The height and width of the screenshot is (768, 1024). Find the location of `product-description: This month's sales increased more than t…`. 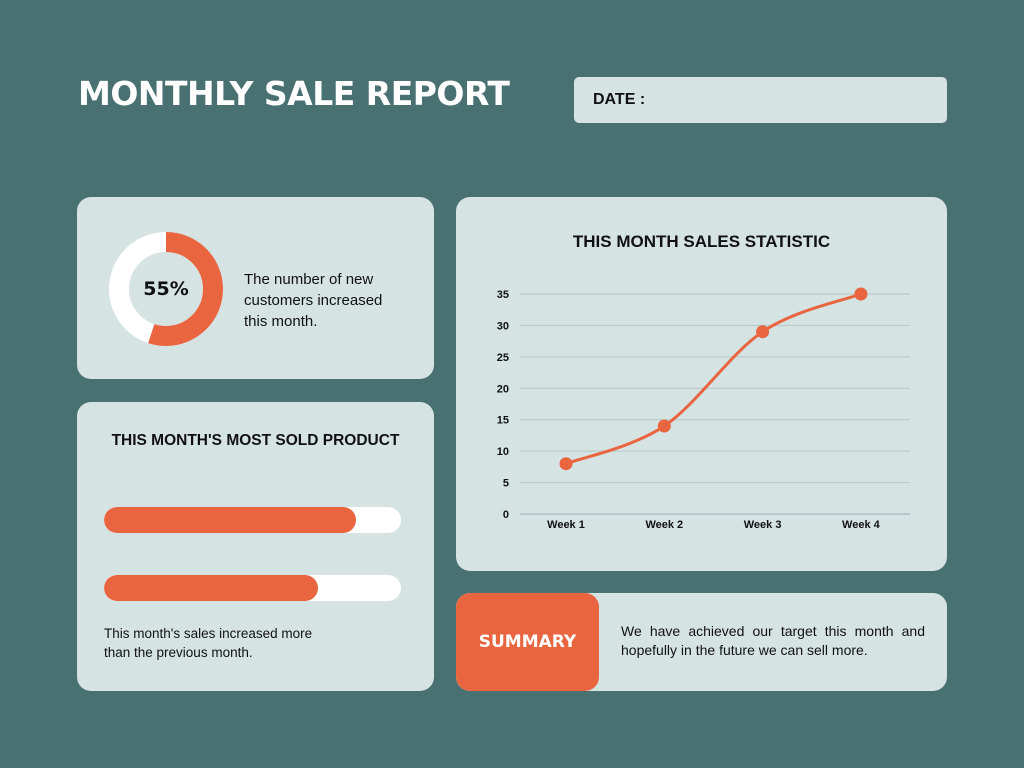

product-description: This month's sales increased more than t… is located at coordinates (208, 643).